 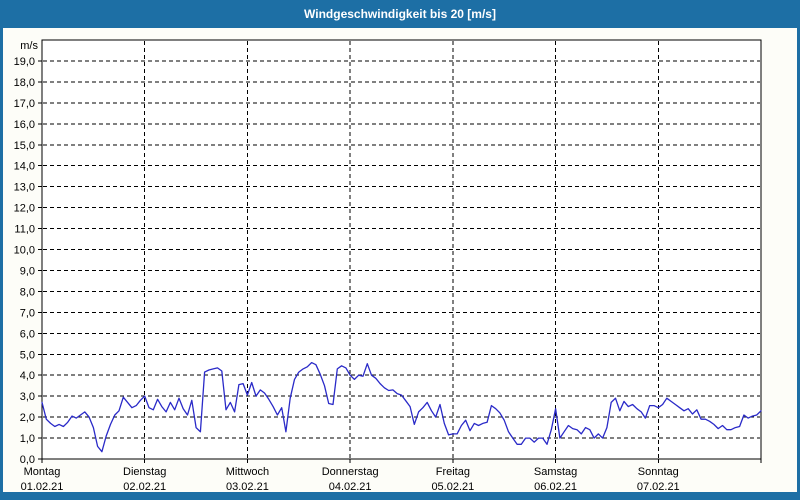 What do you see at coordinates (42, 472) in the screenshot?
I see `day-label: Montag` at bounding box center [42, 472].